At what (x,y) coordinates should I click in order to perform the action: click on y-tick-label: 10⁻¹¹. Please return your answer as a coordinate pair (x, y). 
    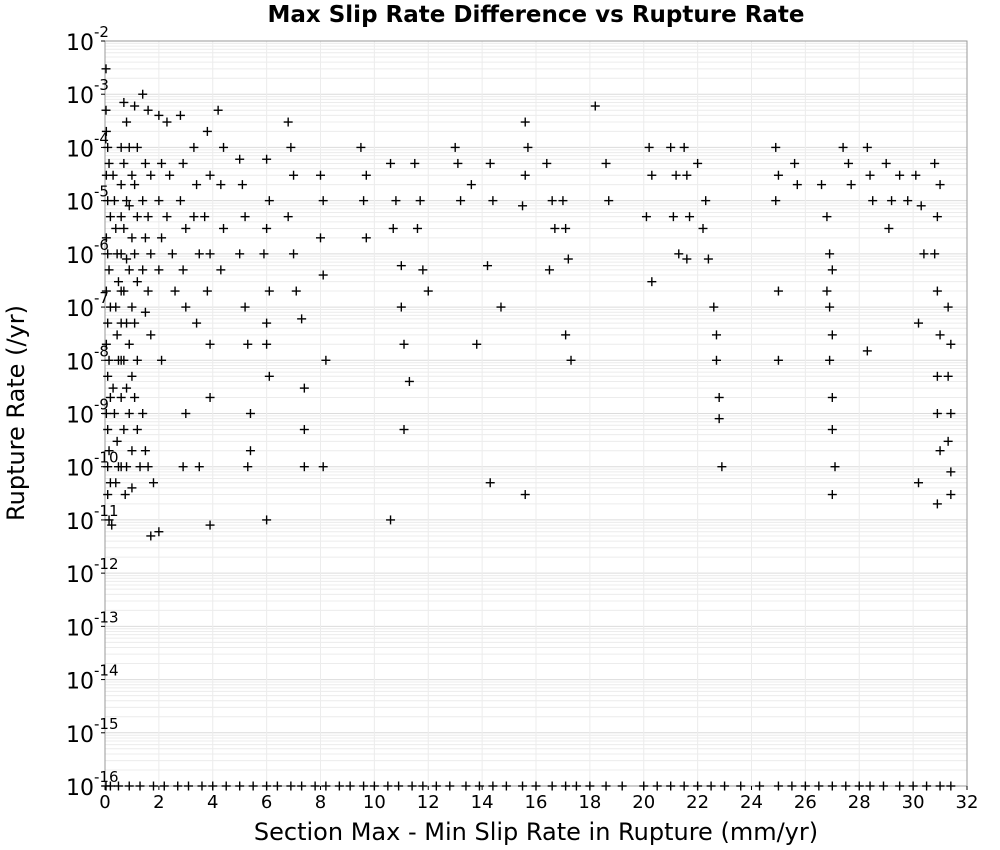
    Looking at the image, I should click on (92, 518).